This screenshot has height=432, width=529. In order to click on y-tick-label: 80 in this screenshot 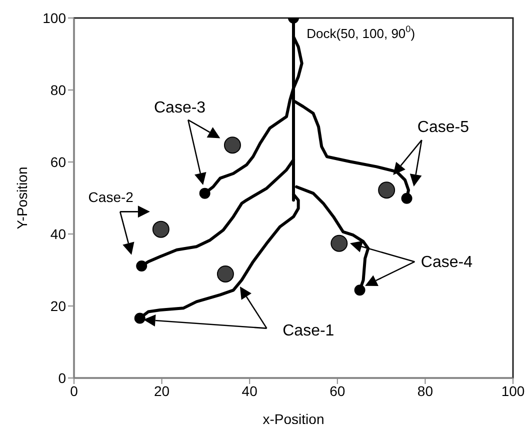, I will do `click(58, 90)`.